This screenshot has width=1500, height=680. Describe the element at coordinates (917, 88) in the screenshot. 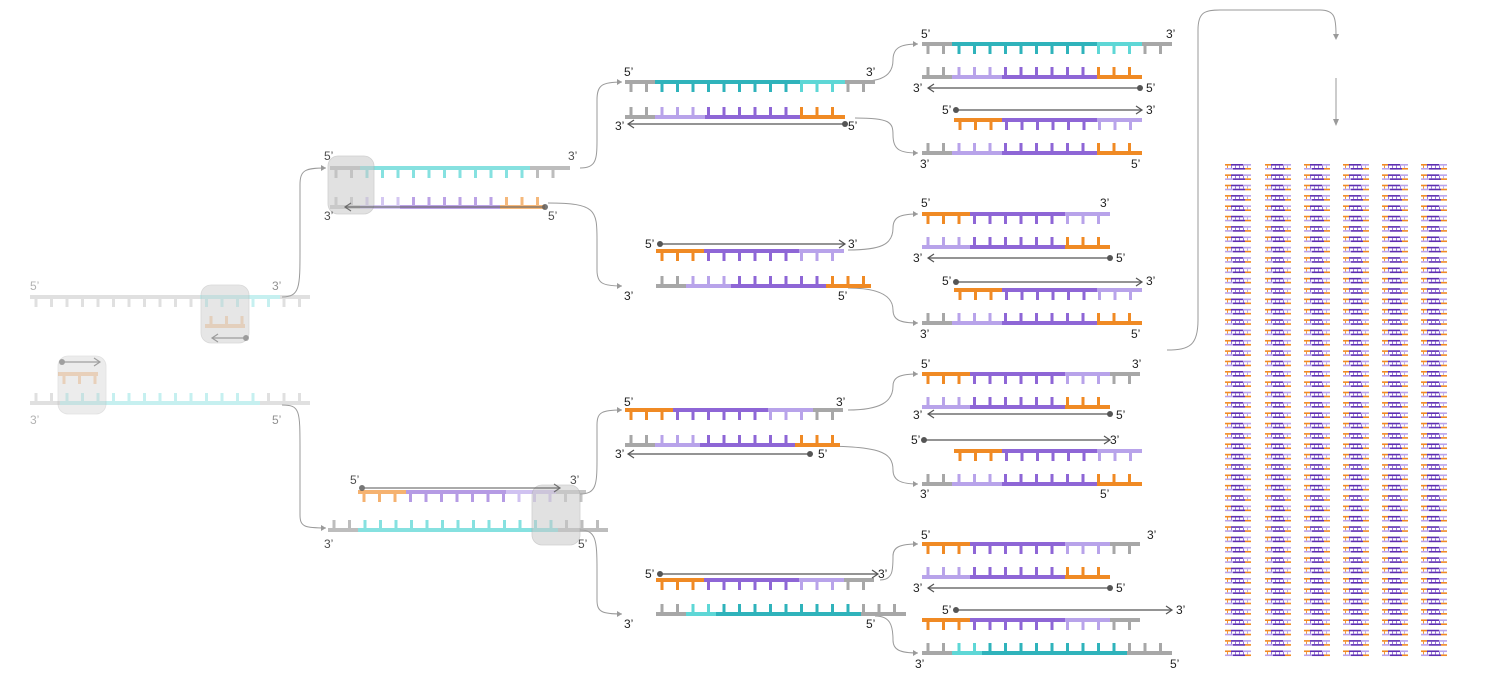

I see `end-label: 3’` at that location.